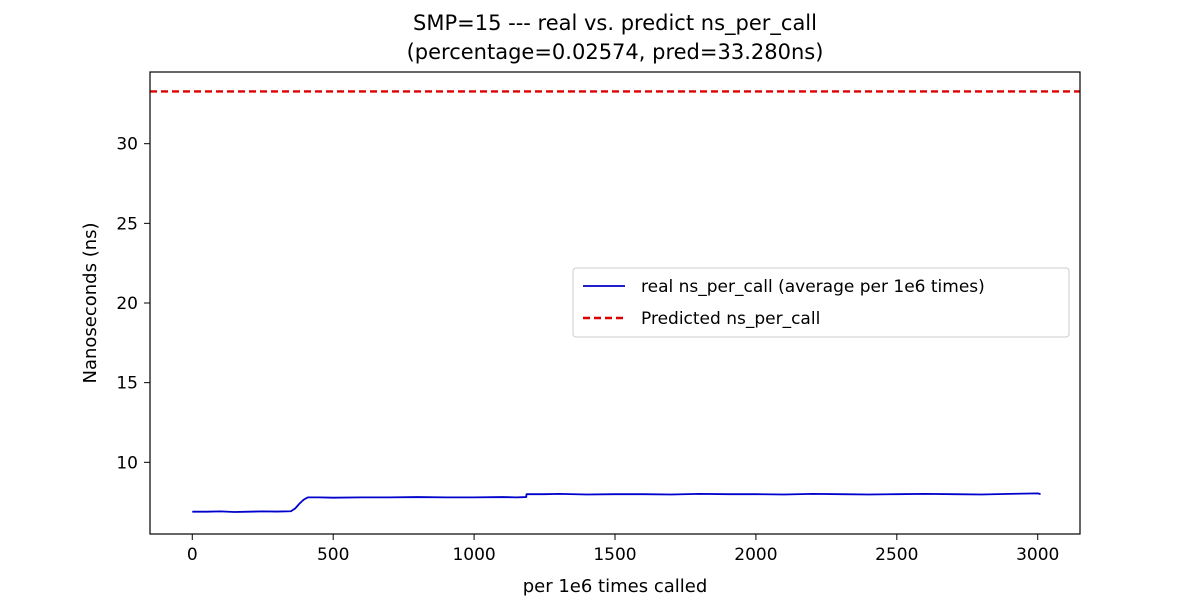 The width and height of the screenshot is (1200, 600). What do you see at coordinates (473, 555) in the screenshot?
I see `x-tick-label: 1000` at bounding box center [473, 555].